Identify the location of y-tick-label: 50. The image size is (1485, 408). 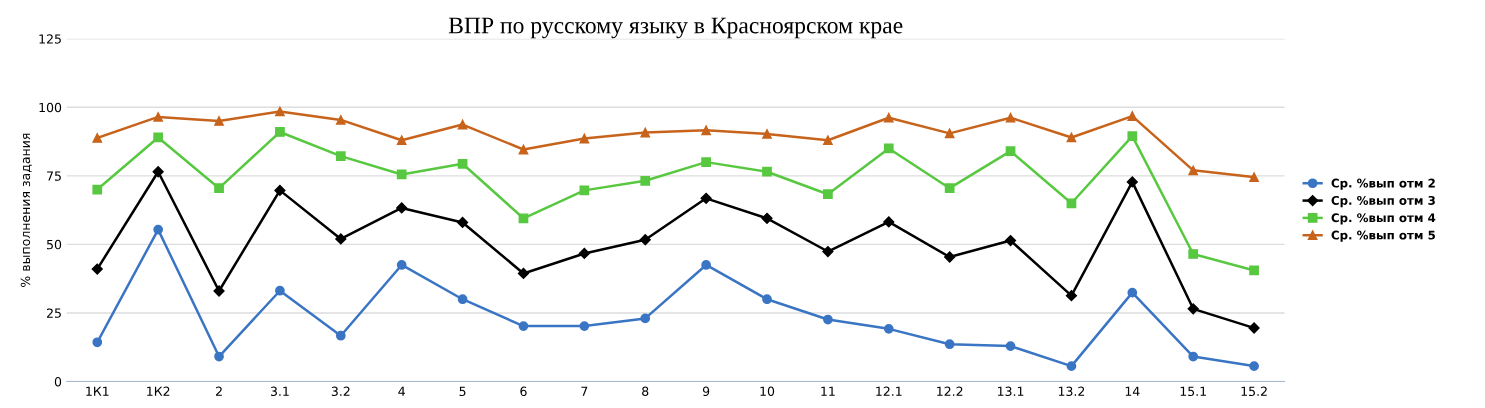
(54, 244).